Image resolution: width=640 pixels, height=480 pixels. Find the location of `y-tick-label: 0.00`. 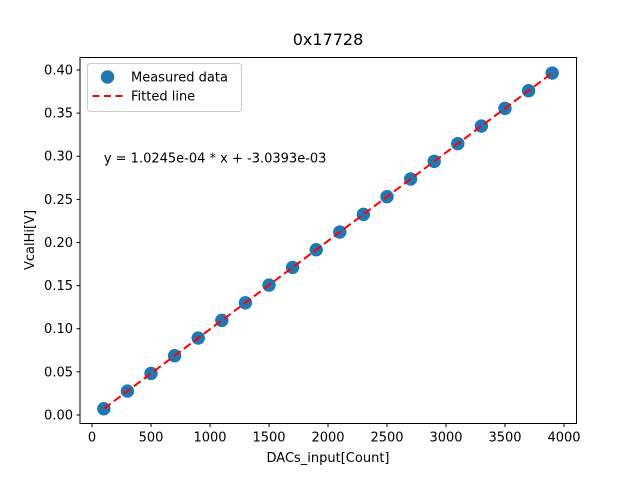

y-tick-label: 0.00 is located at coordinates (58, 415).